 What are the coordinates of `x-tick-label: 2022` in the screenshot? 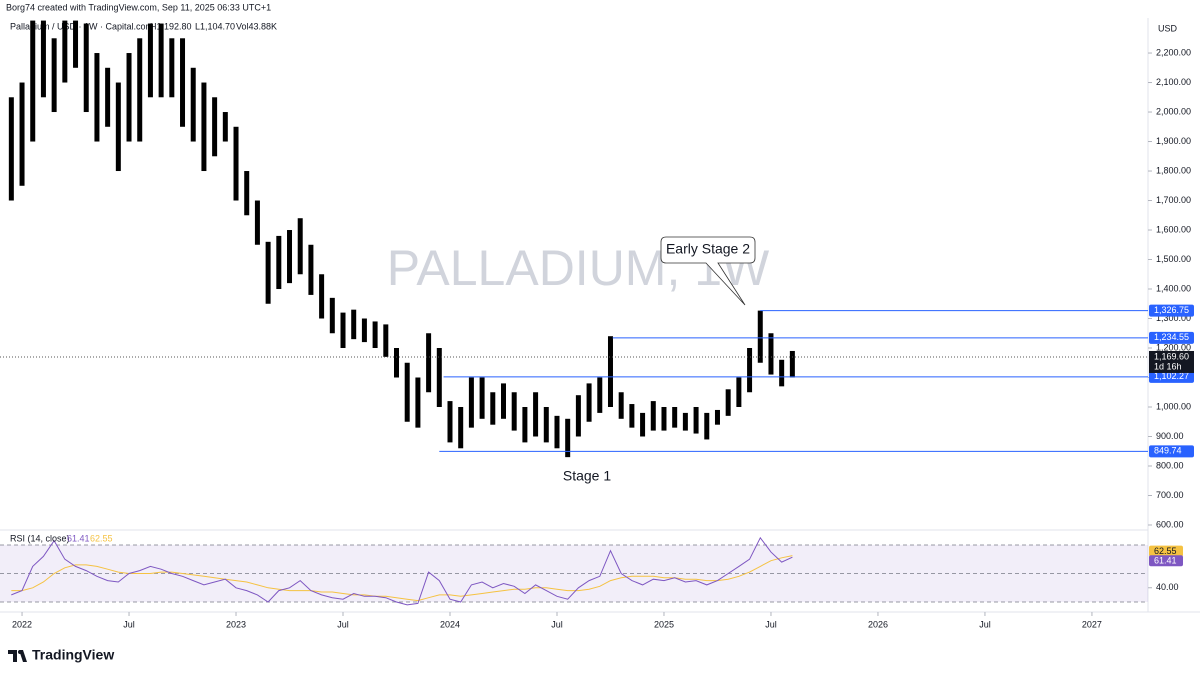 It's located at (22, 624).